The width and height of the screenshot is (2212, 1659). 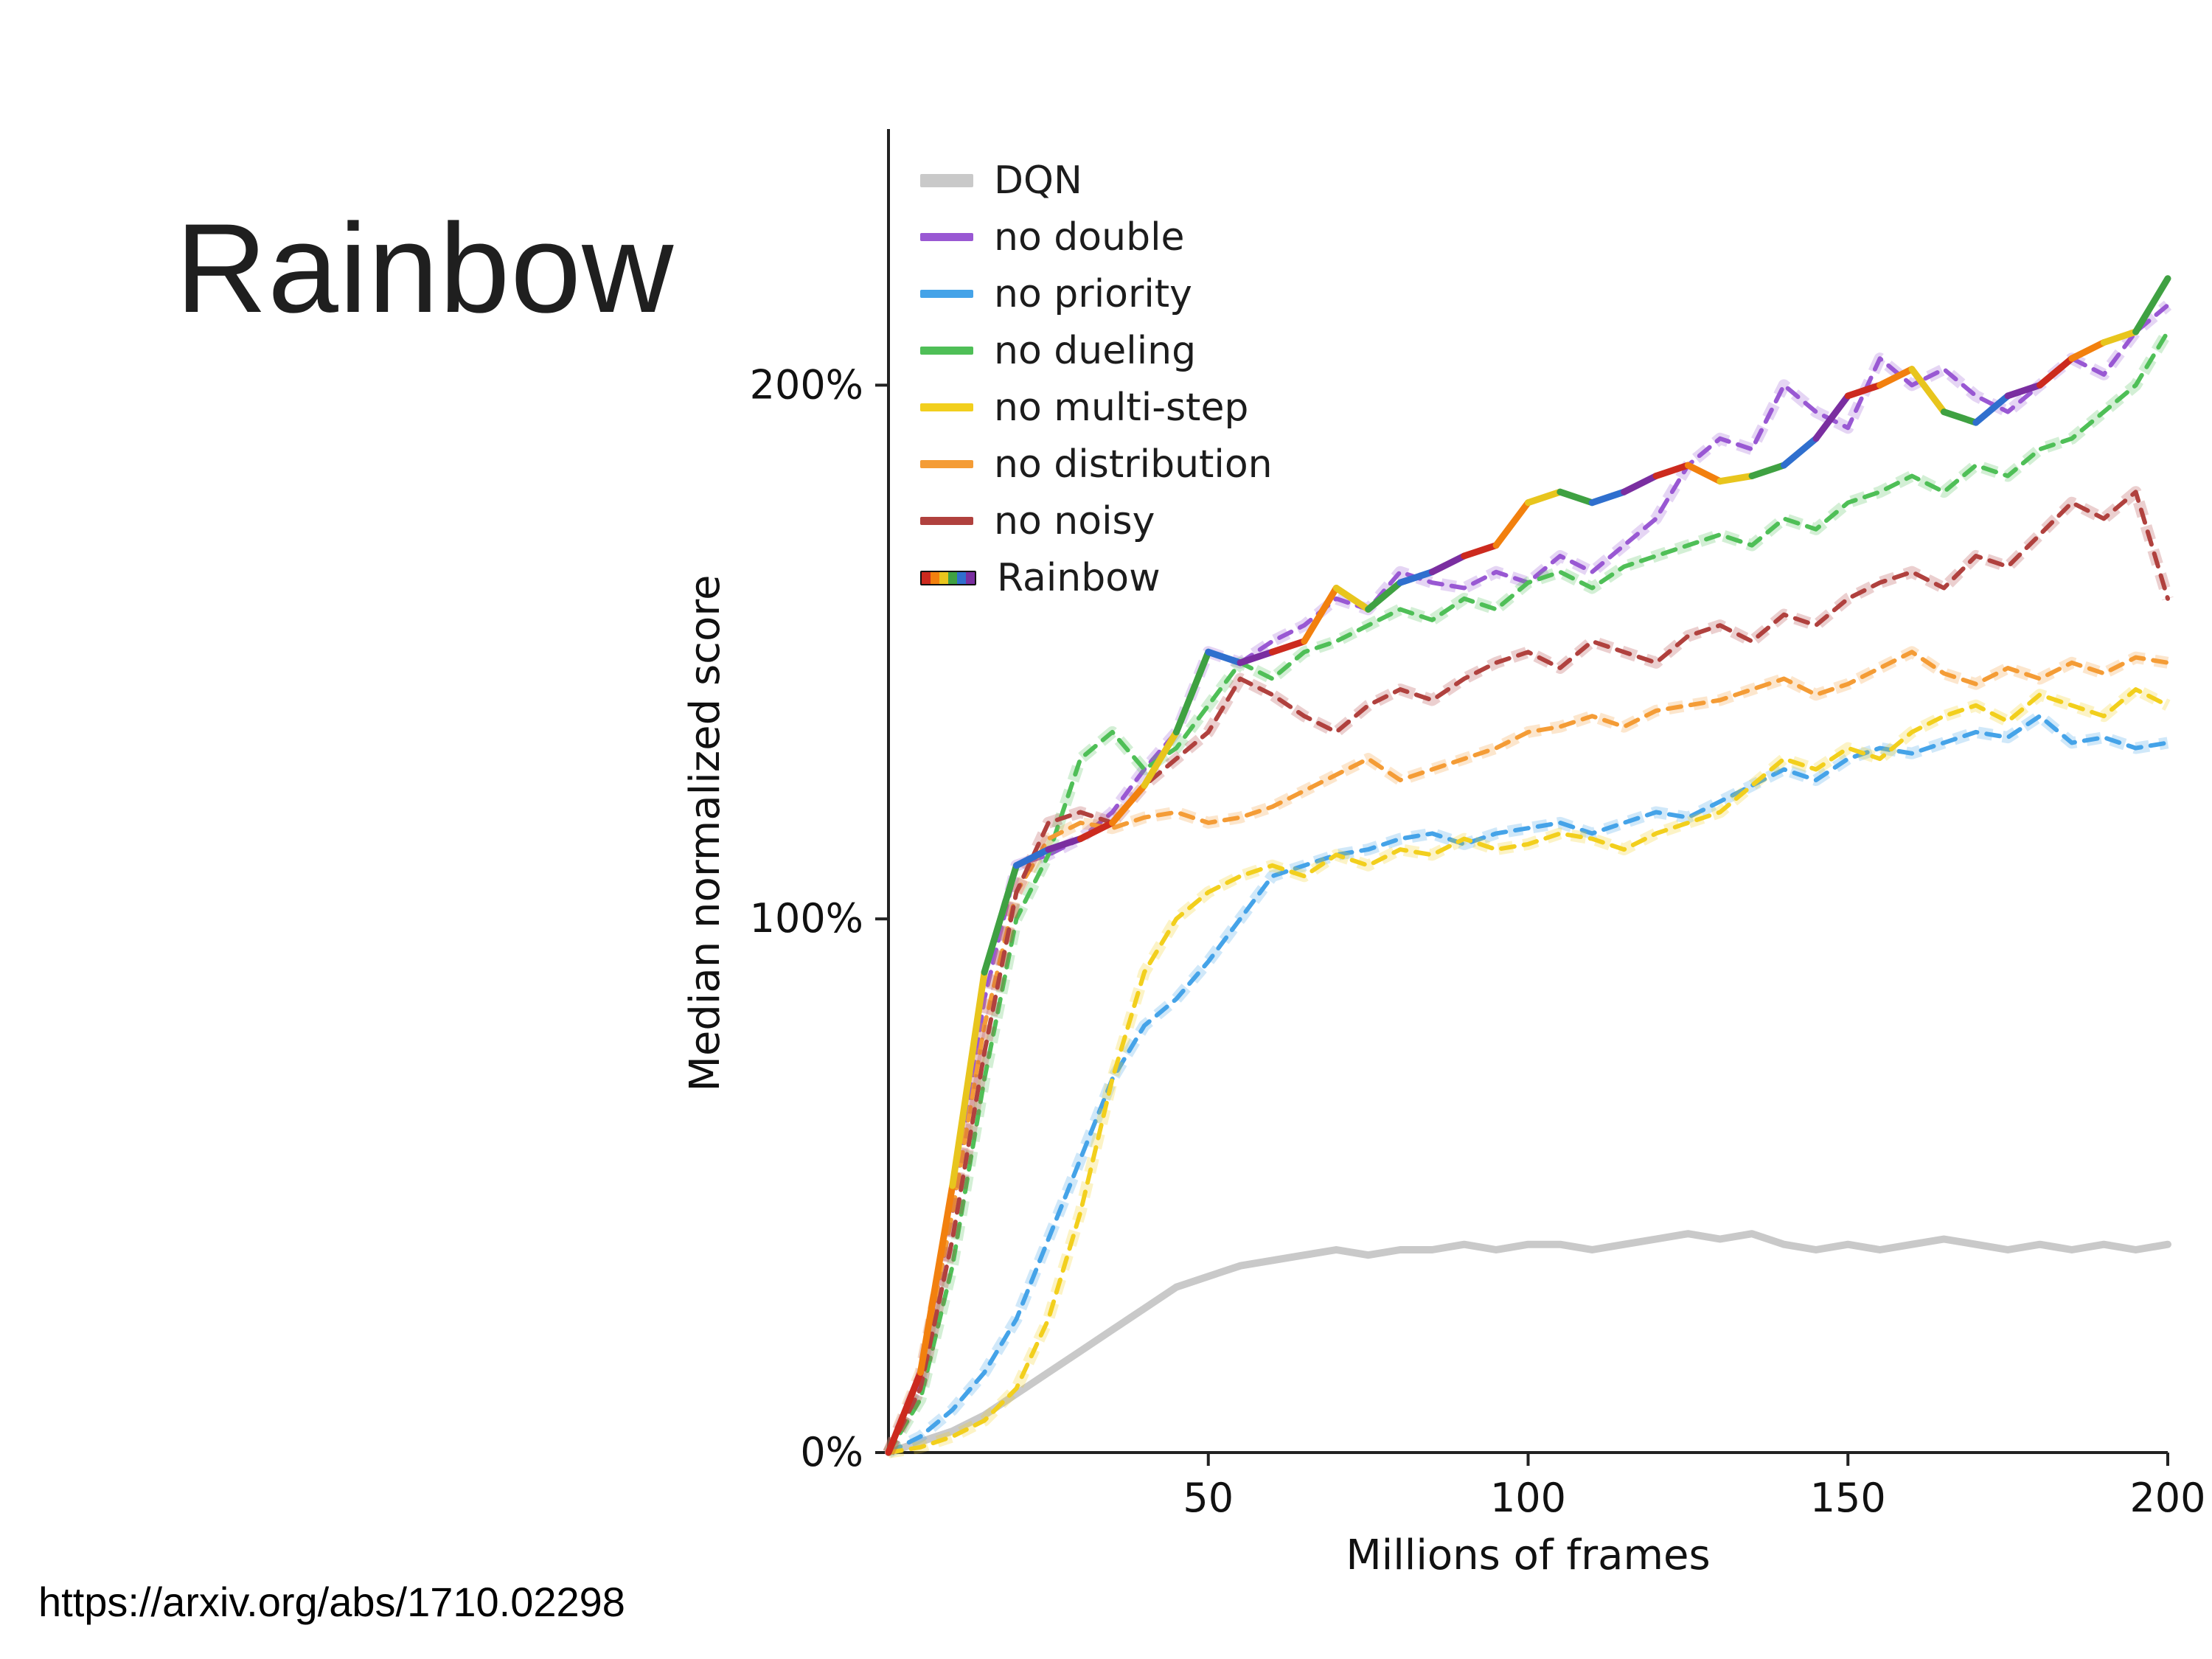 What do you see at coordinates (1089, 237) in the screenshot?
I see `legend-label-no-double: no double` at bounding box center [1089, 237].